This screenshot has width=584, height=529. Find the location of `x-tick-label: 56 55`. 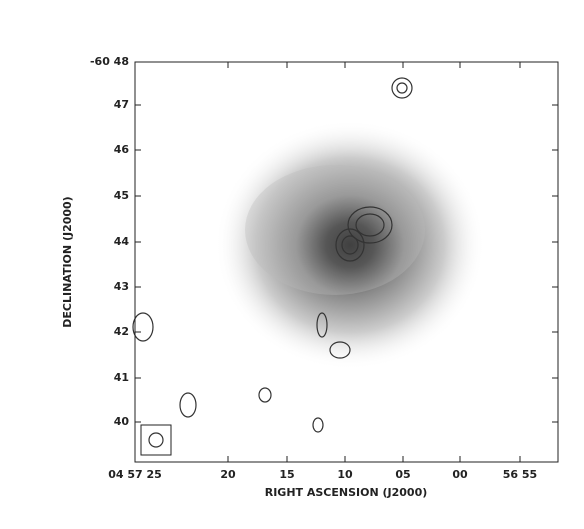

x-tick-label: 56 55 is located at coordinates (520, 474).